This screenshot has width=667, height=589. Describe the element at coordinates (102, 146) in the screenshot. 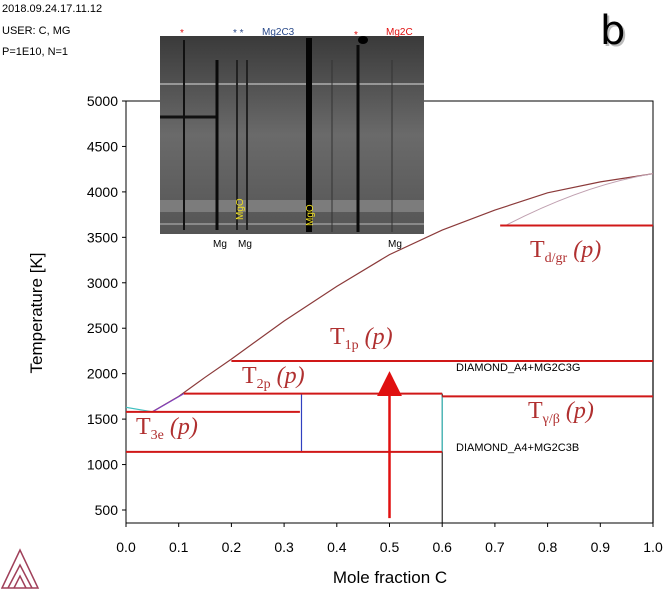

I see `y-tick-label: 4500` at that location.